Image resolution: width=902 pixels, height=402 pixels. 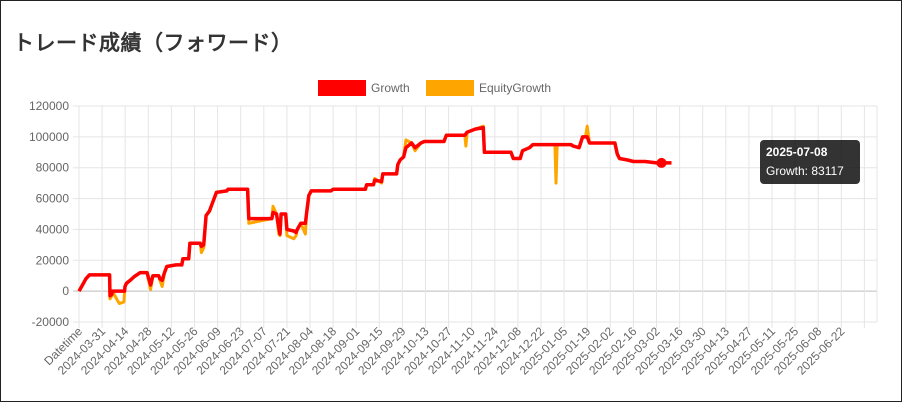 What do you see at coordinates (65, 291) in the screenshot?
I see `y-tick-label: 0` at bounding box center [65, 291].